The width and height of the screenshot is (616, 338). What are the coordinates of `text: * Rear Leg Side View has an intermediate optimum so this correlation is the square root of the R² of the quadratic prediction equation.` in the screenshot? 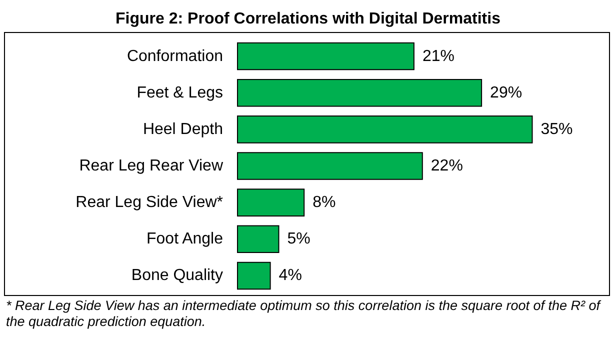 It's located at (304, 314).